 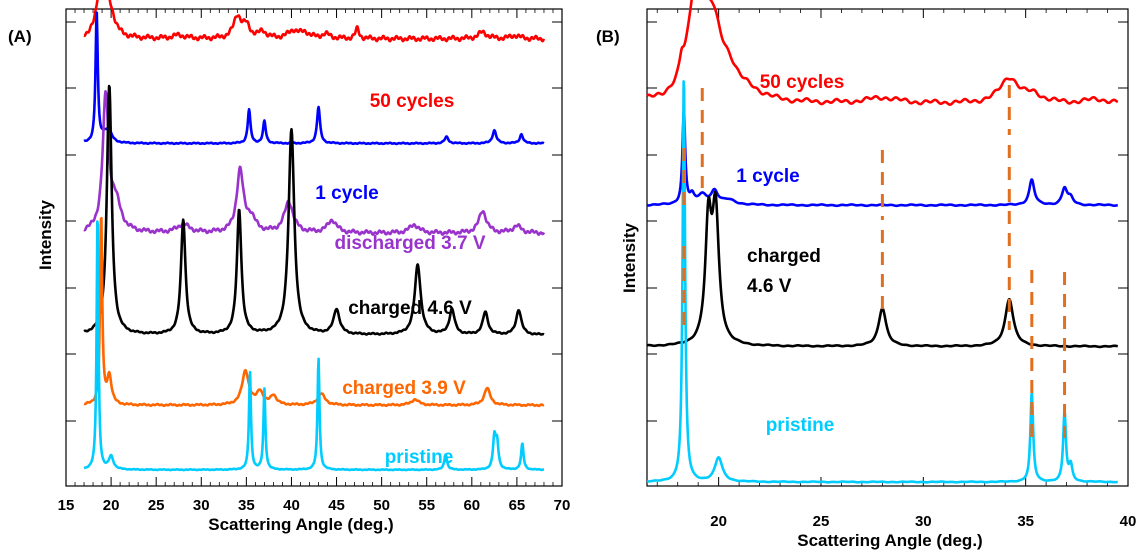 What do you see at coordinates (608, 36) in the screenshot?
I see `panel-b-label: (B)` at bounding box center [608, 36].